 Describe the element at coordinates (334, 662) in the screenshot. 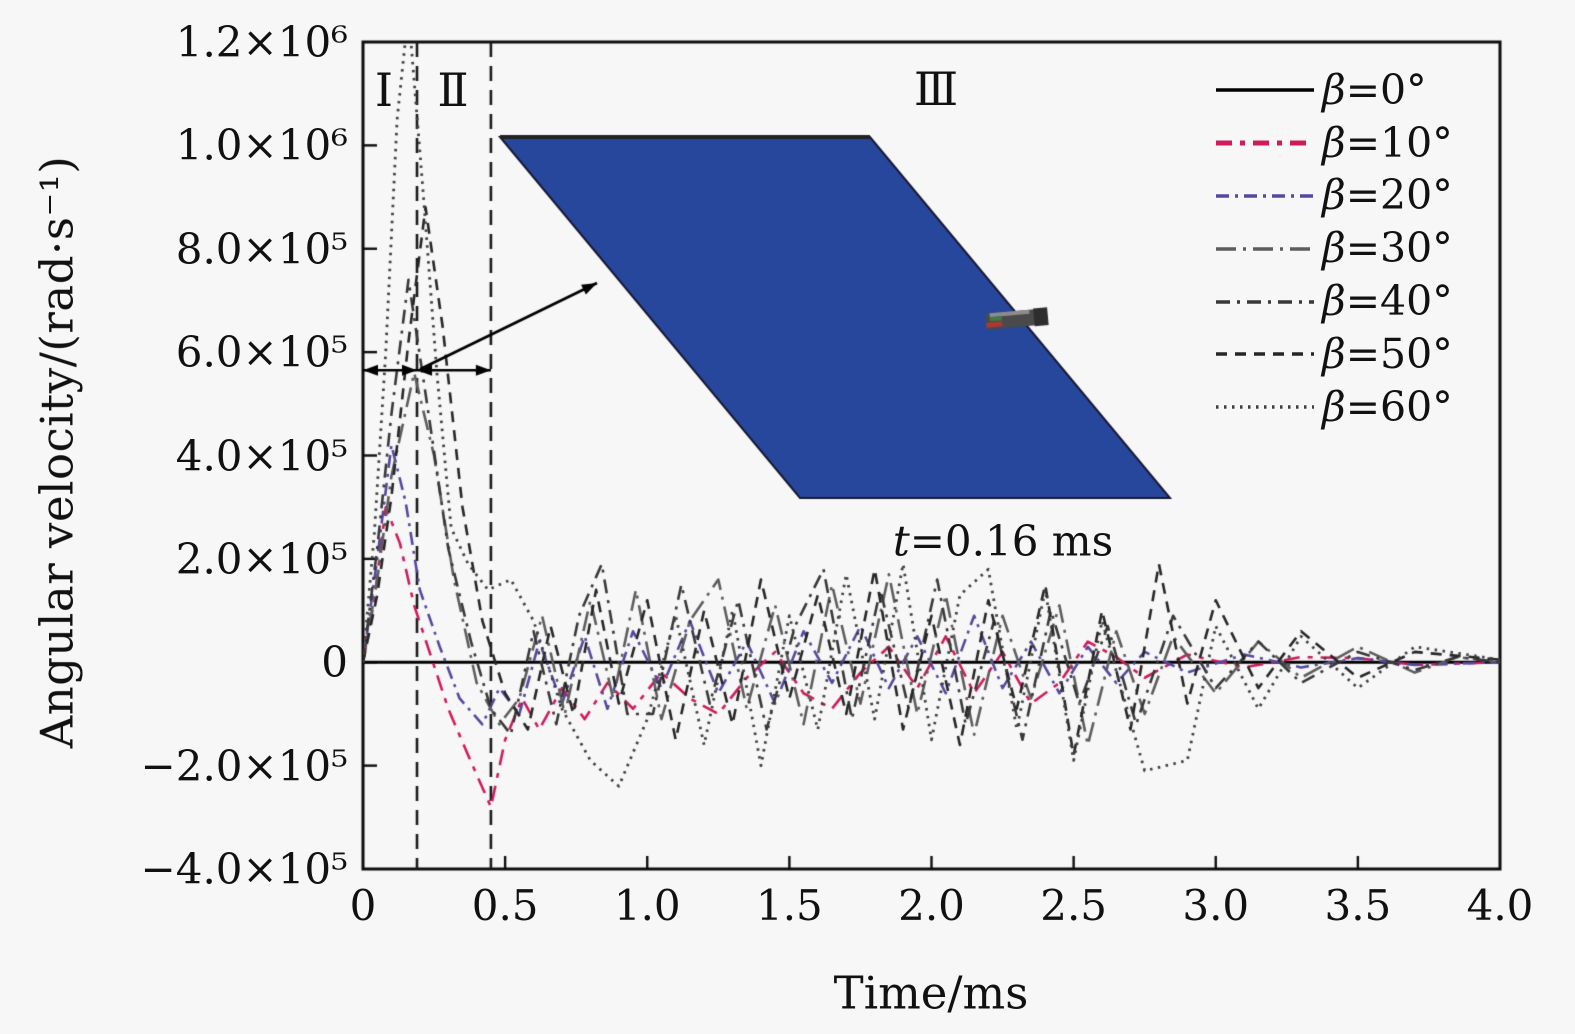

I see `y-tick-label: 0` at that location.